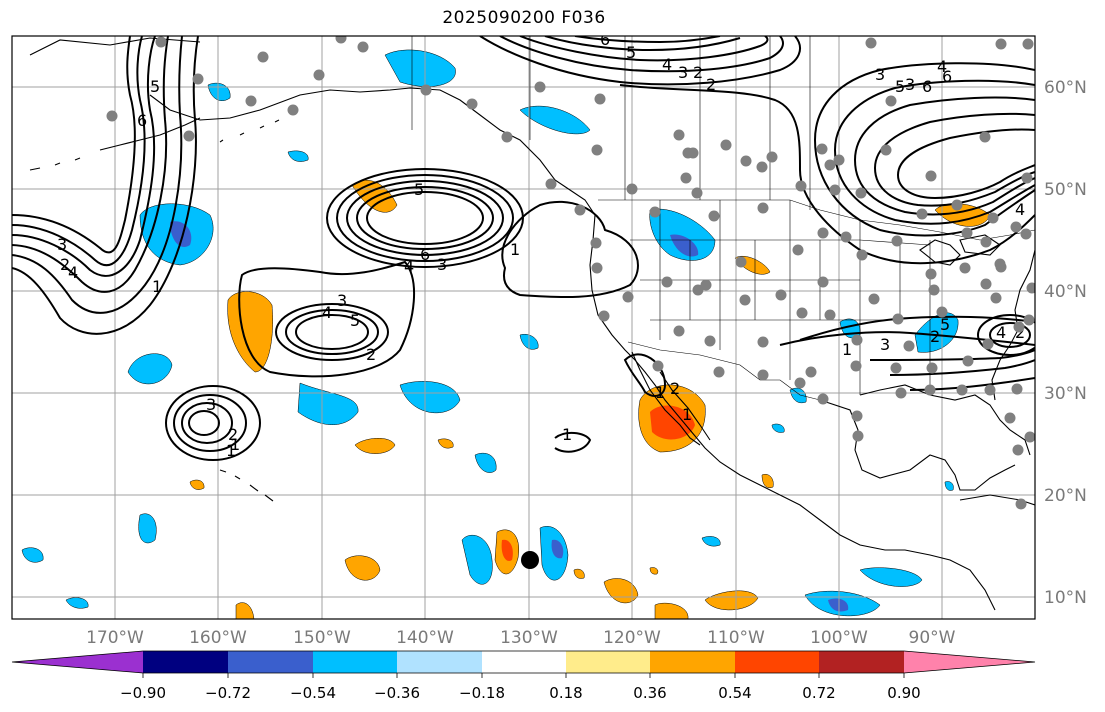 This screenshot has width=1105, height=712. I want to click on colorbar, so click(523, 664).